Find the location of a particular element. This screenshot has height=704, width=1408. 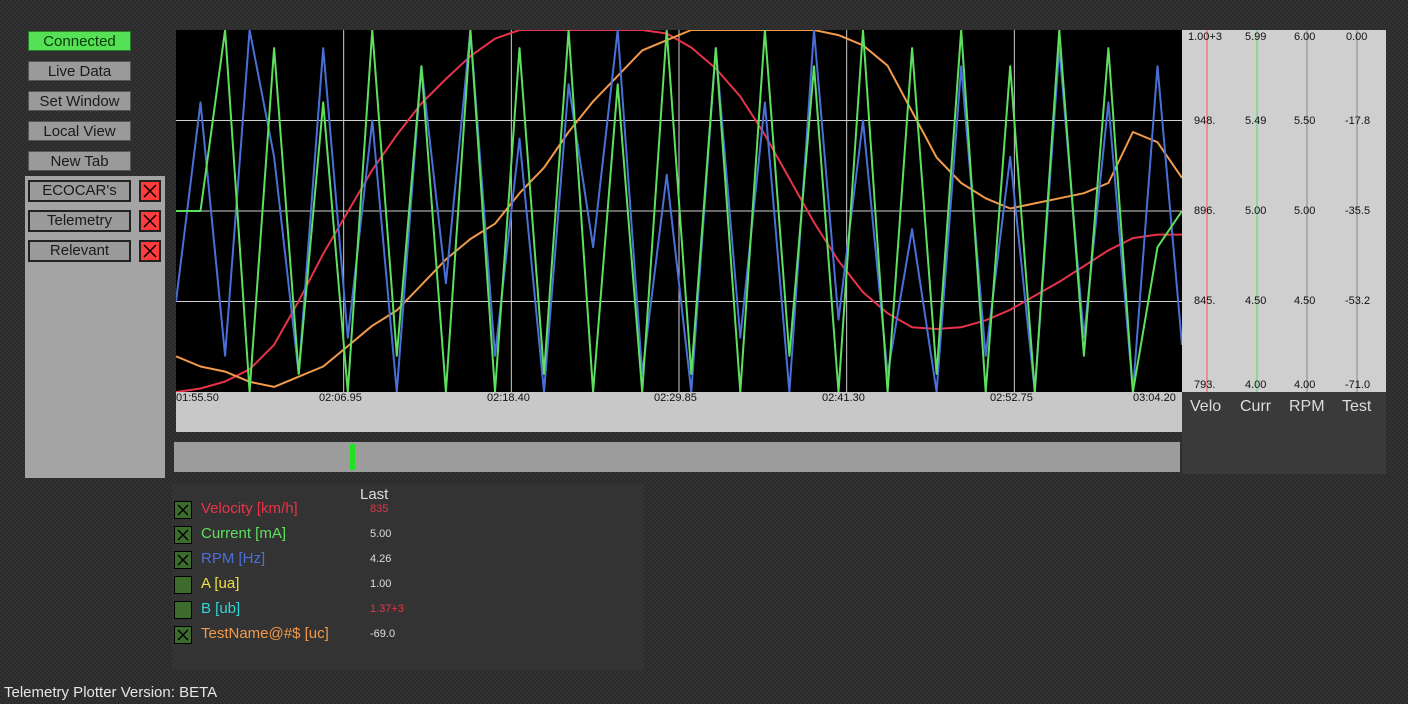

velo-tick: 845. is located at coordinates (1205, 301).